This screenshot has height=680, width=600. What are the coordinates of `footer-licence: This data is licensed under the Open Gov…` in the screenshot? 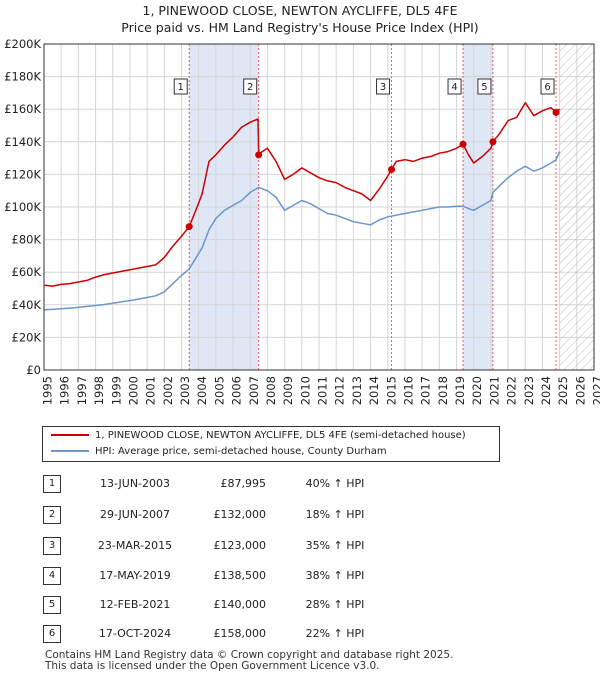 It's located at (212, 666).